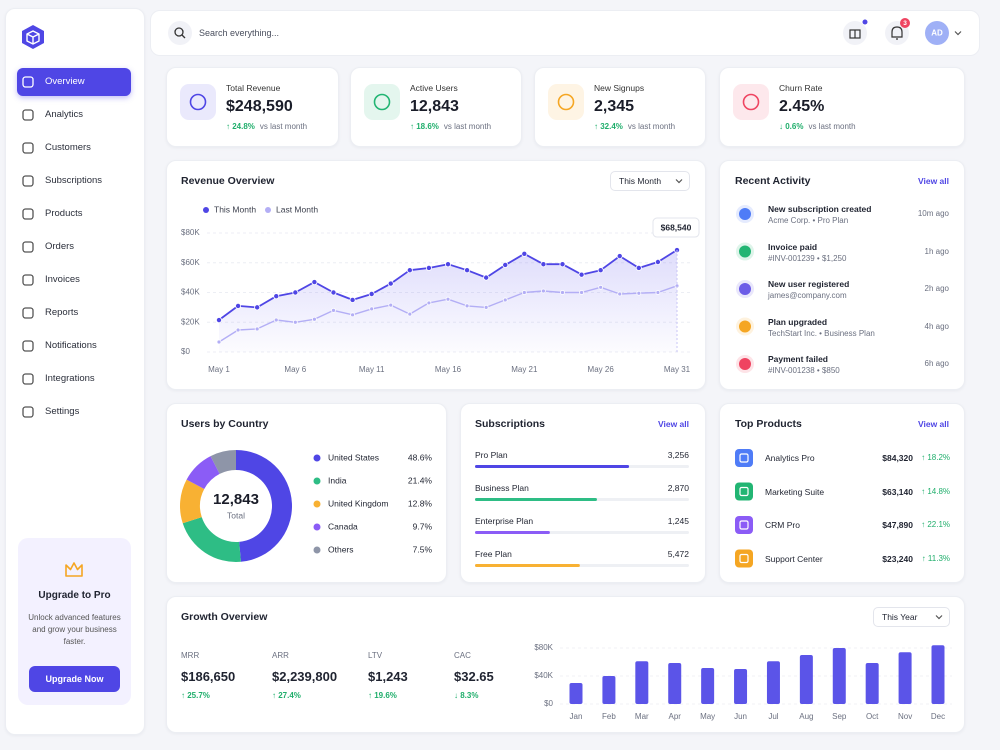 The image size is (1000, 750). I want to click on products-link: View all, so click(933, 424).